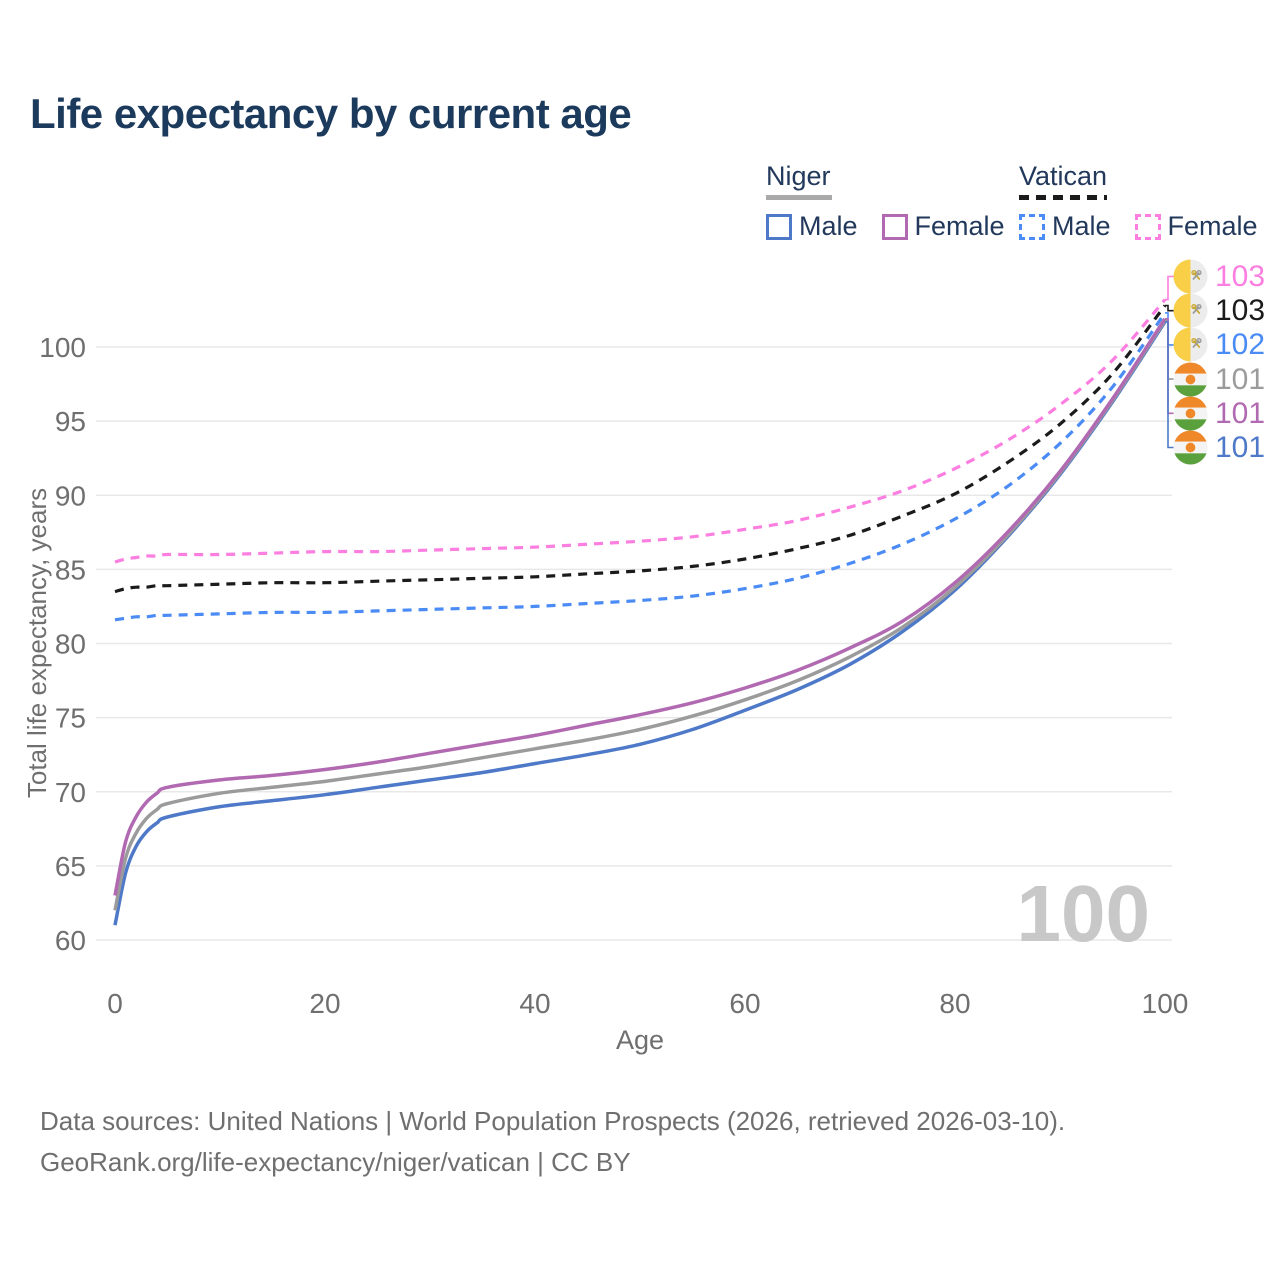 This screenshot has height=1280, width=1280. What do you see at coordinates (62, 347) in the screenshot?
I see `y-tick-100: 100` at bounding box center [62, 347].